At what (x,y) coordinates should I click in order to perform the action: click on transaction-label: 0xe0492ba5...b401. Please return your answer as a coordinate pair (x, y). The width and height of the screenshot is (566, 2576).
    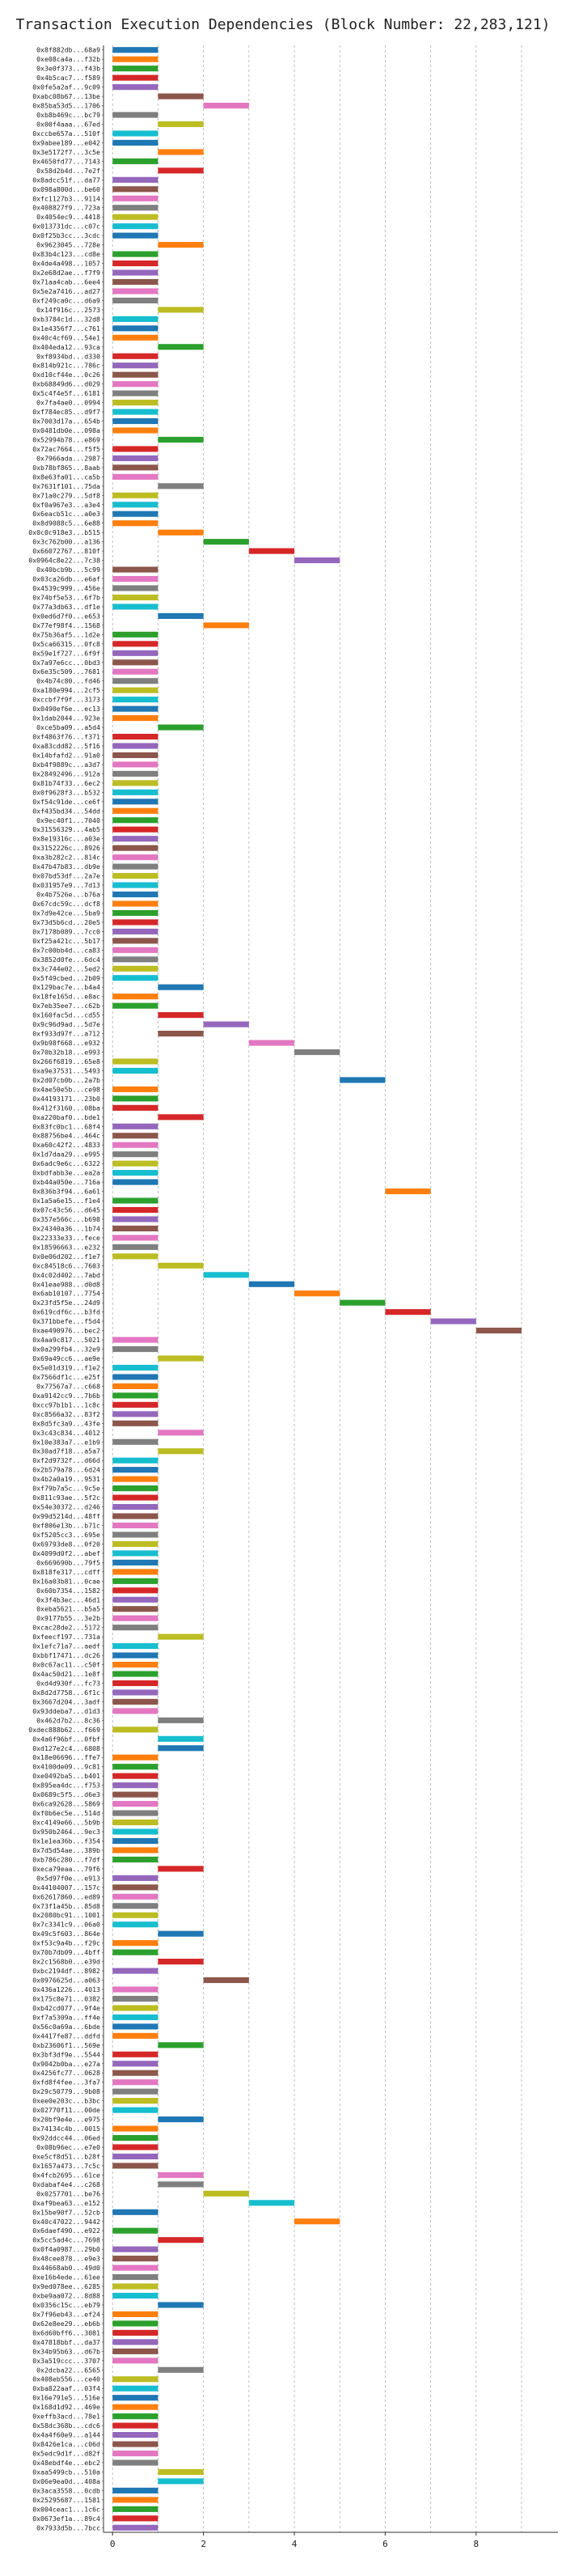
    Looking at the image, I should click on (66, 1776).